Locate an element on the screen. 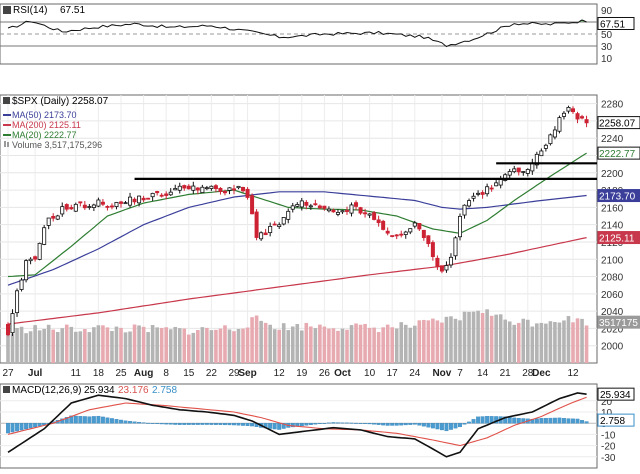 This screenshot has width=640, height=474. macd-tick-label: -20 is located at coordinates (608, 447).